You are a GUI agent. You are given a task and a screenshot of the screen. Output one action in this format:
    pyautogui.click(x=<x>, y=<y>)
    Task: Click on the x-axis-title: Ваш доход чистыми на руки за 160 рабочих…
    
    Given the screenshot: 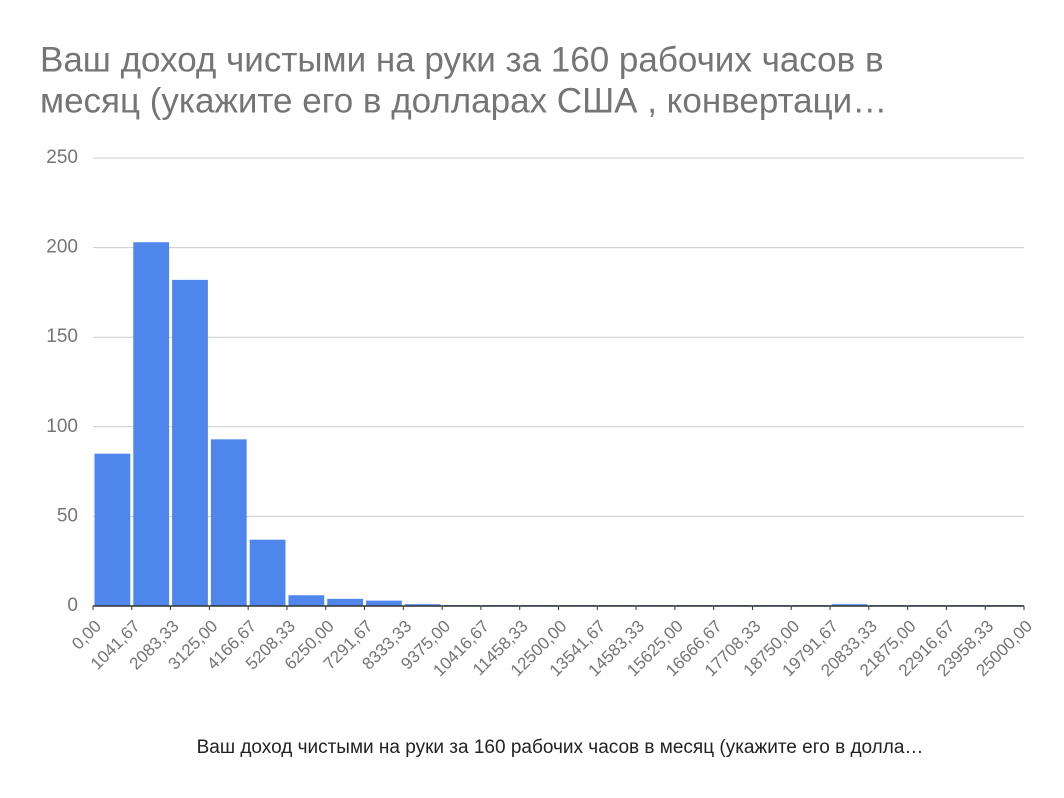 What is the action you would take?
    pyautogui.click(x=560, y=747)
    